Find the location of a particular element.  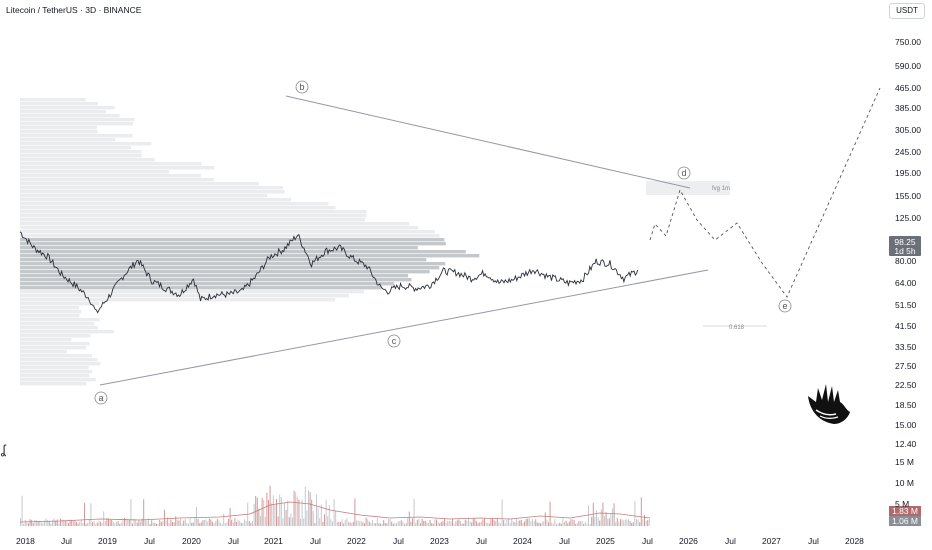

time-tick: 2023 is located at coordinates (439, 541).